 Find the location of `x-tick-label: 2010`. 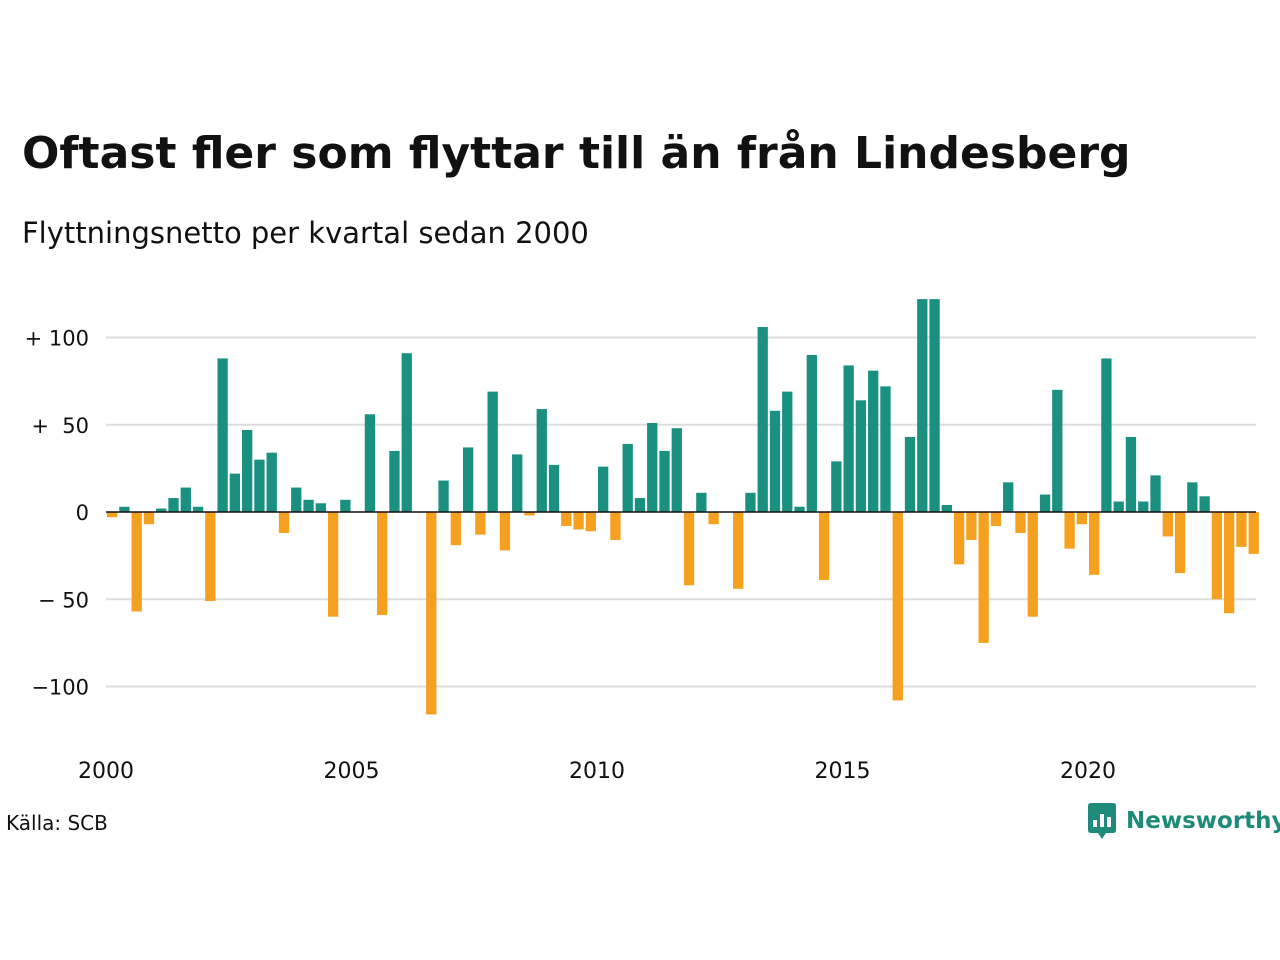

x-tick-label: 2010 is located at coordinates (597, 771).